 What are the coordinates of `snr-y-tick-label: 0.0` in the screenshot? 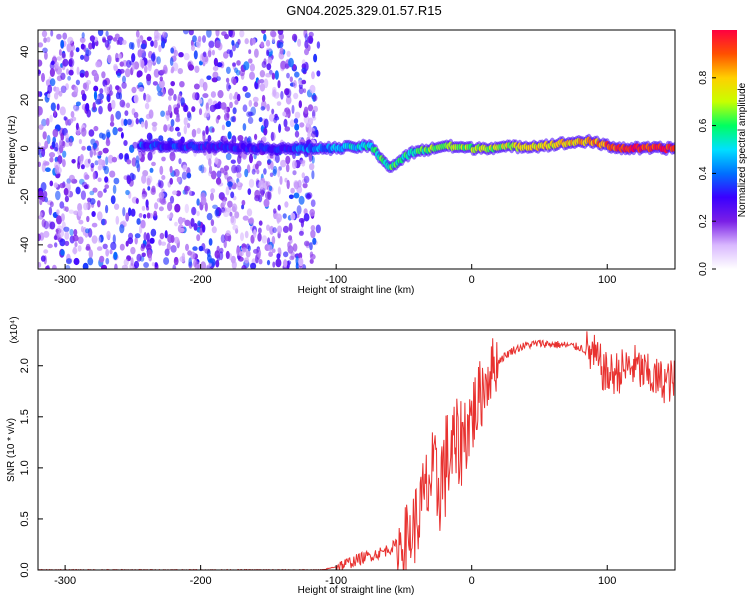 It's located at (25, 569).